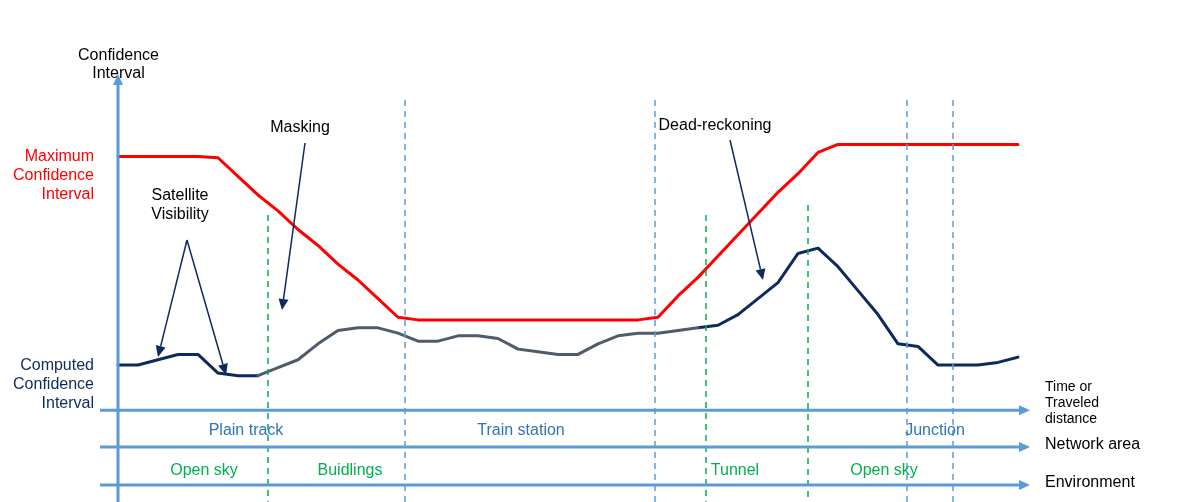  I want to click on text: Train station, so click(521, 429).